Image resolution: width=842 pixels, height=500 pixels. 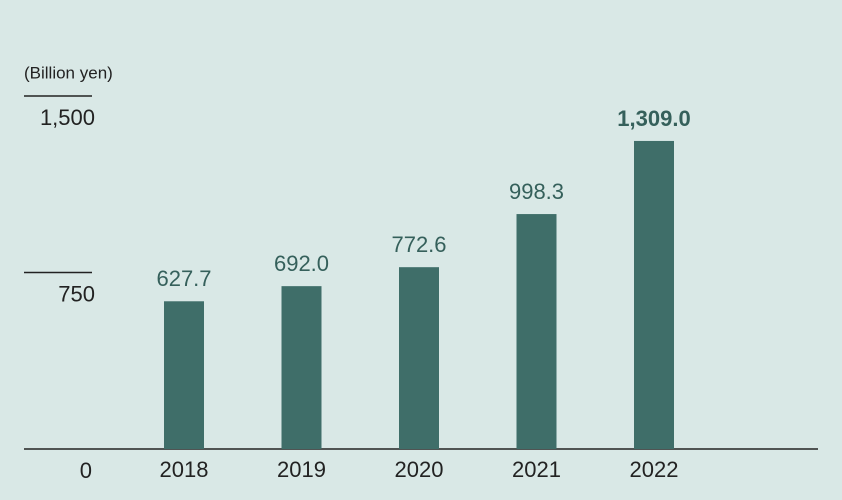 What do you see at coordinates (184, 469) in the screenshot?
I see `x-tick-label: 2018` at bounding box center [184, 469].